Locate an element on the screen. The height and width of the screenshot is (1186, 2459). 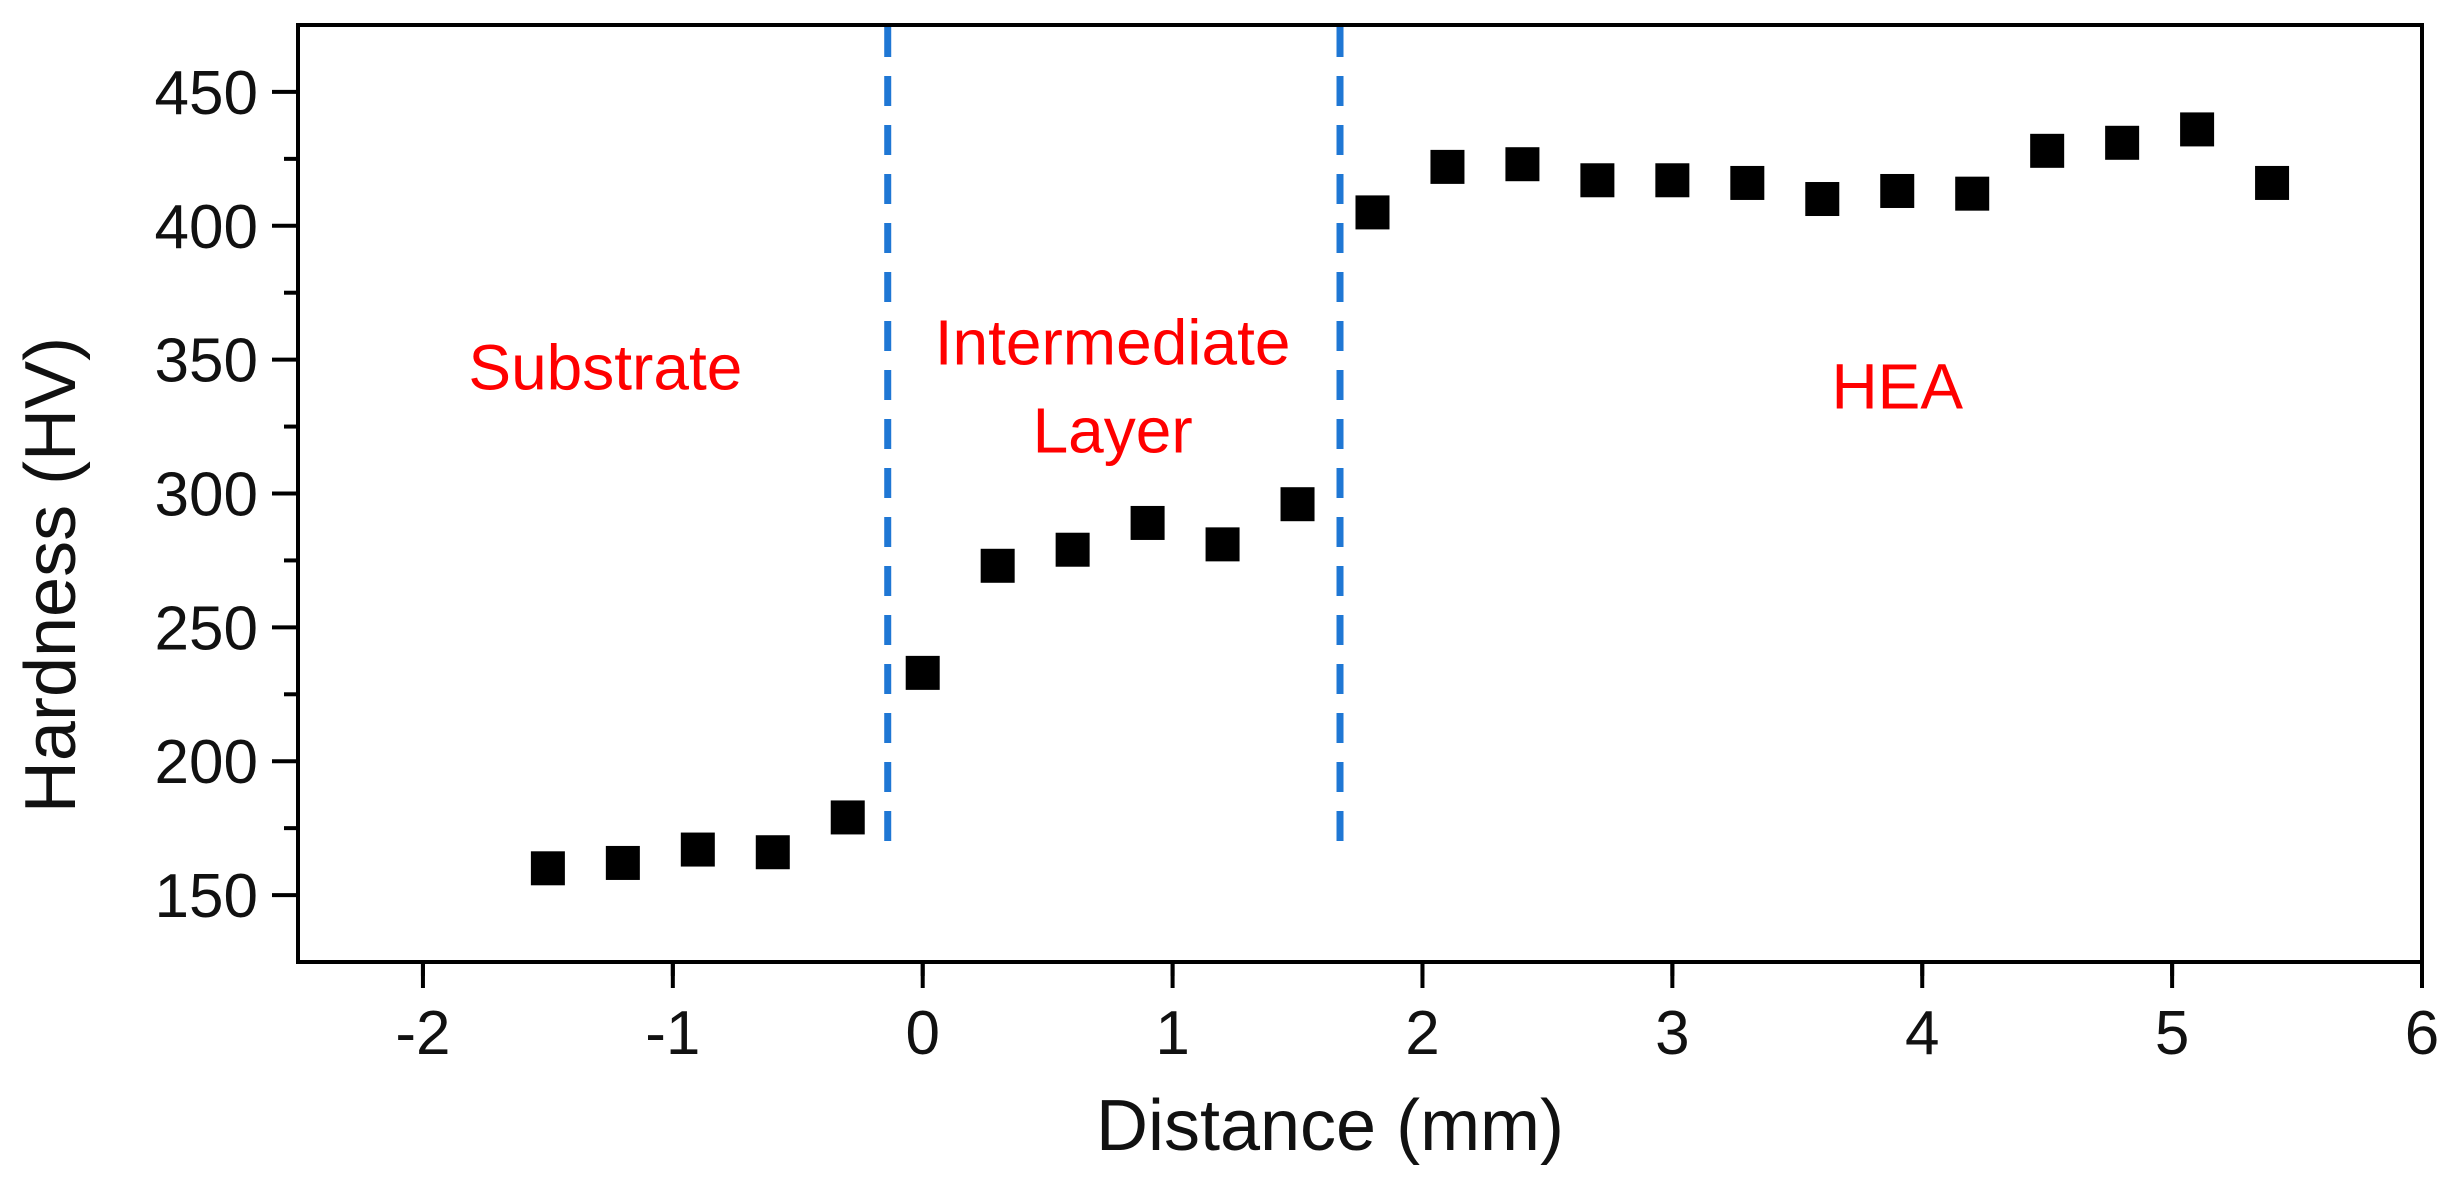
y-tick-label: 150 is located at coordinates (206, 896).